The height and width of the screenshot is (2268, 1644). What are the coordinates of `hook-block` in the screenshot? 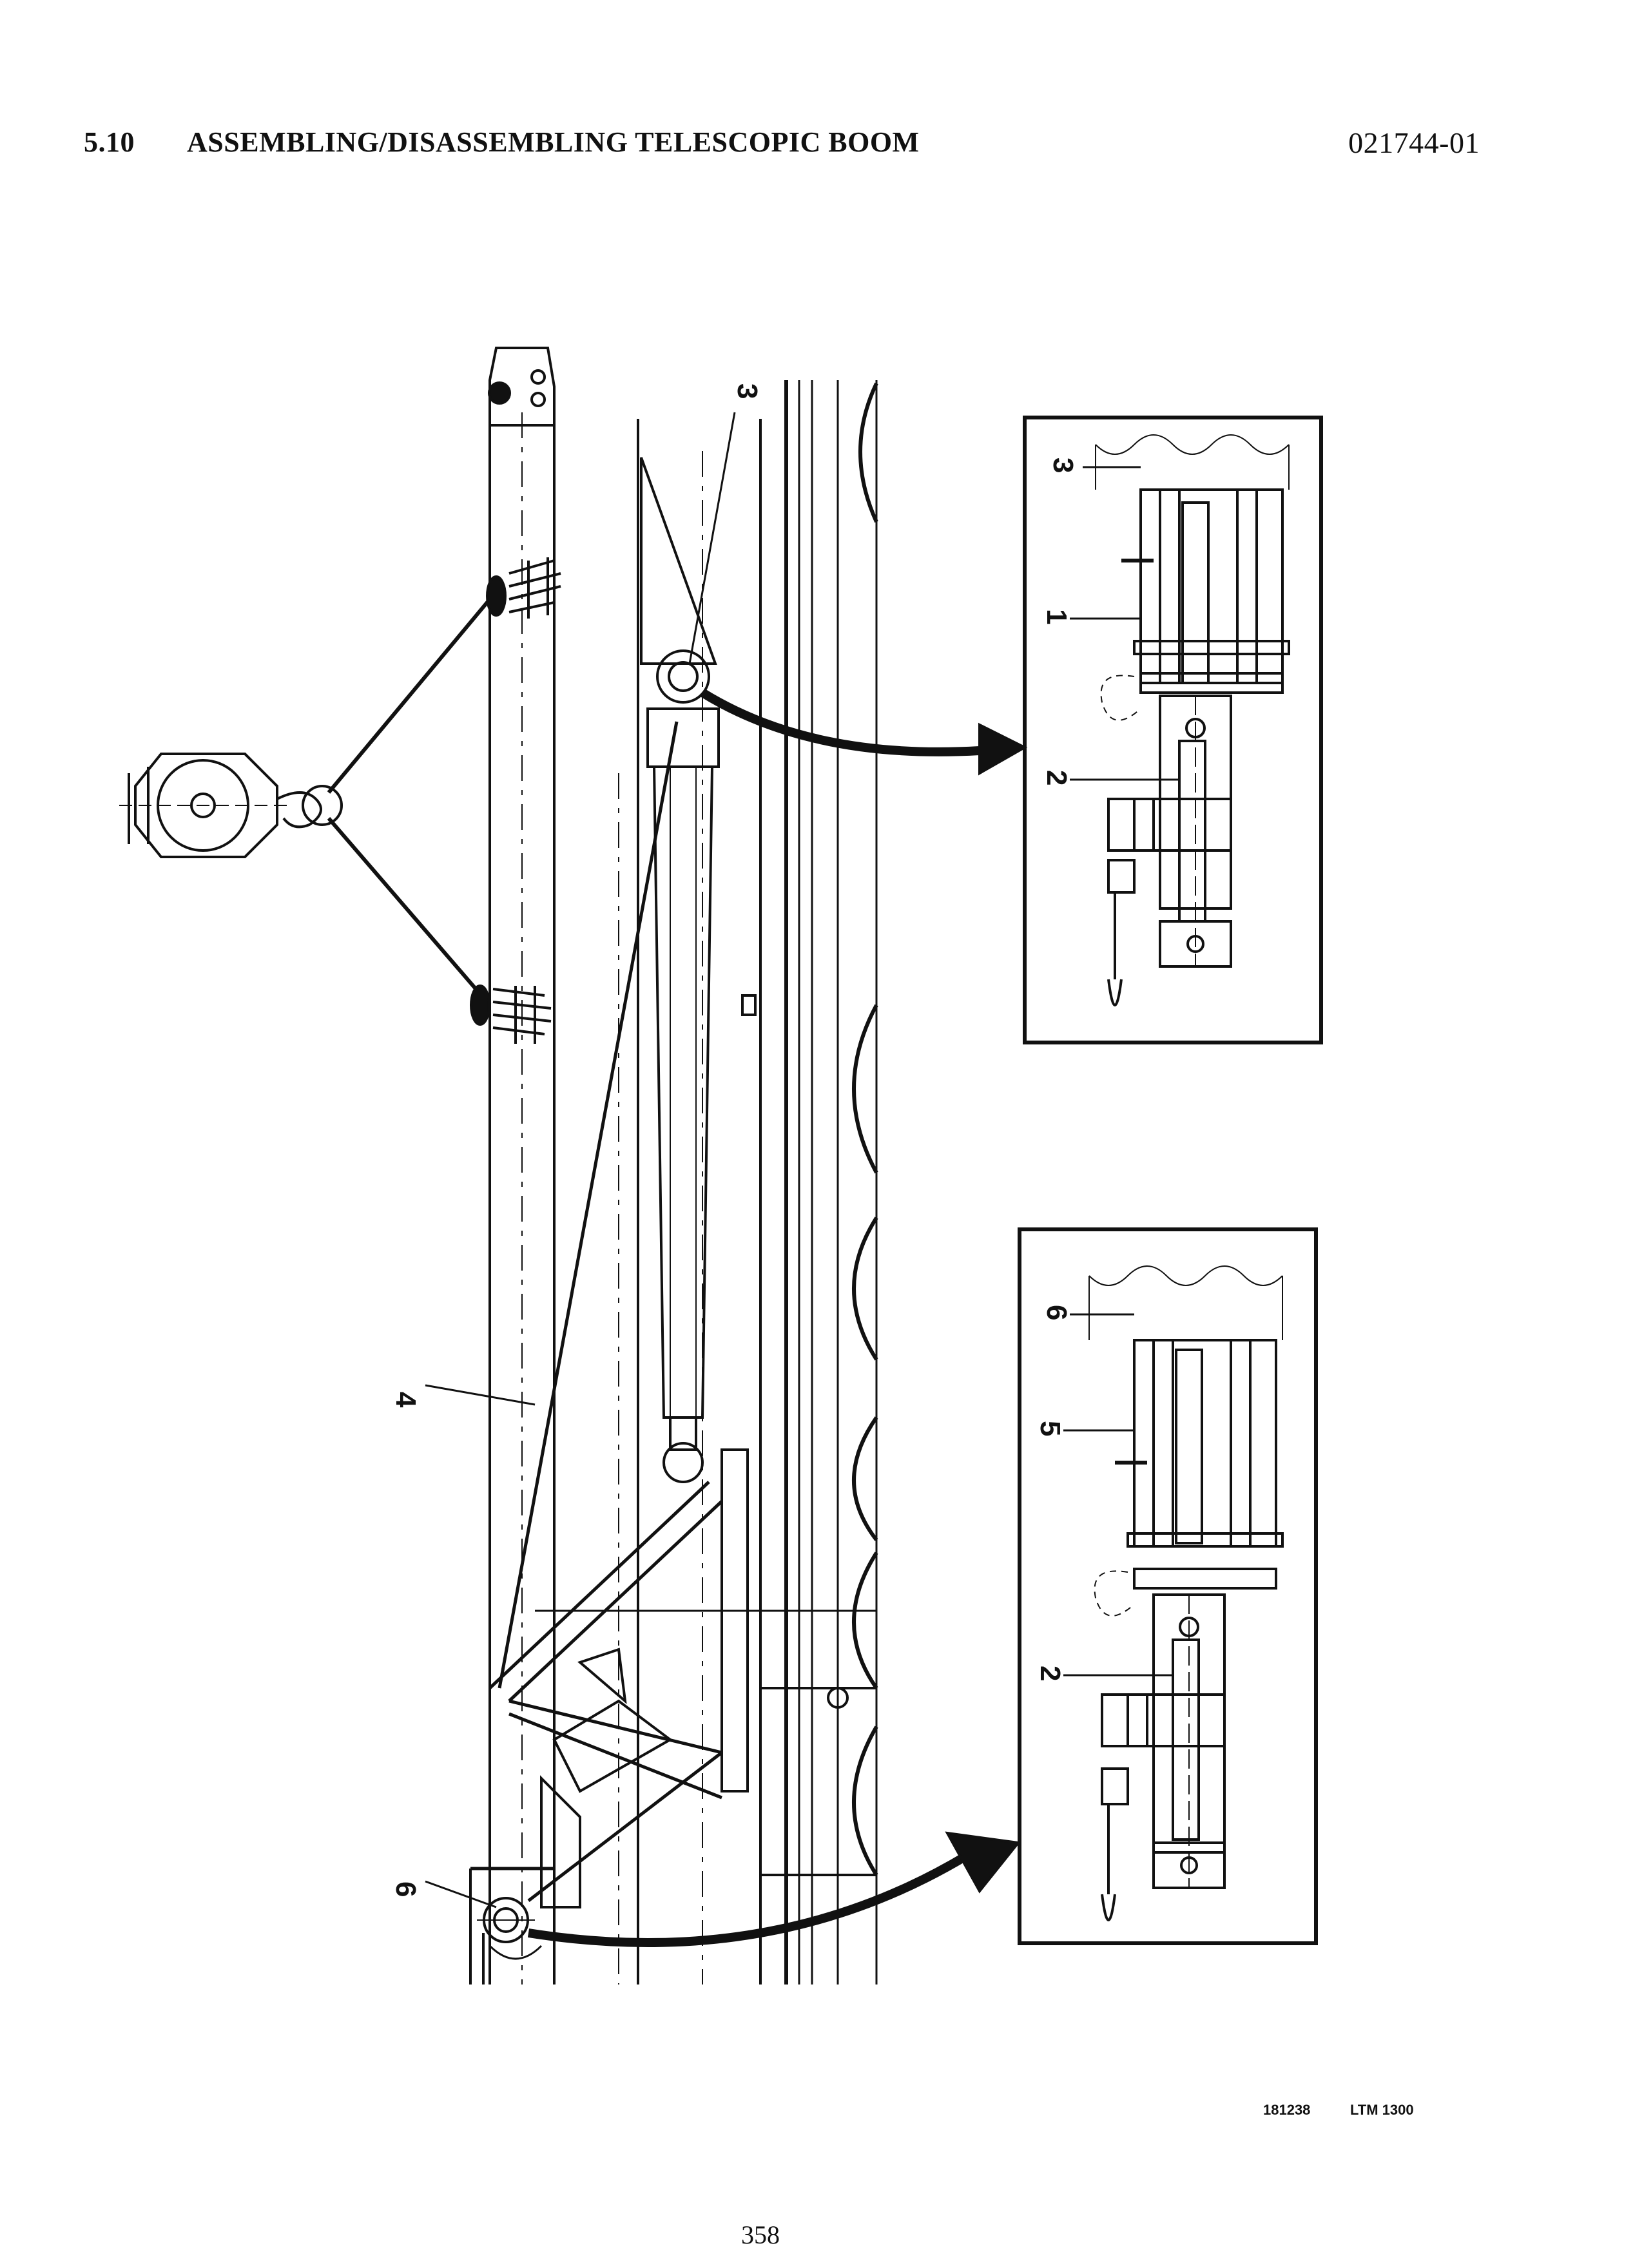 It's located at (231, 805).